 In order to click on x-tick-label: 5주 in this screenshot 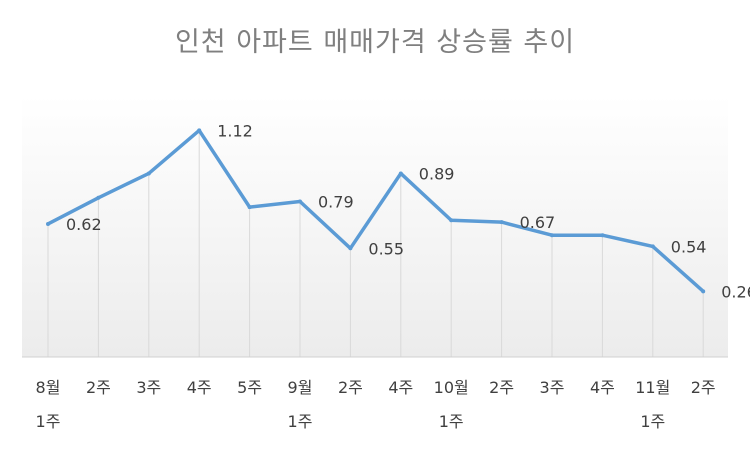, I will do `click(249, 387)`.